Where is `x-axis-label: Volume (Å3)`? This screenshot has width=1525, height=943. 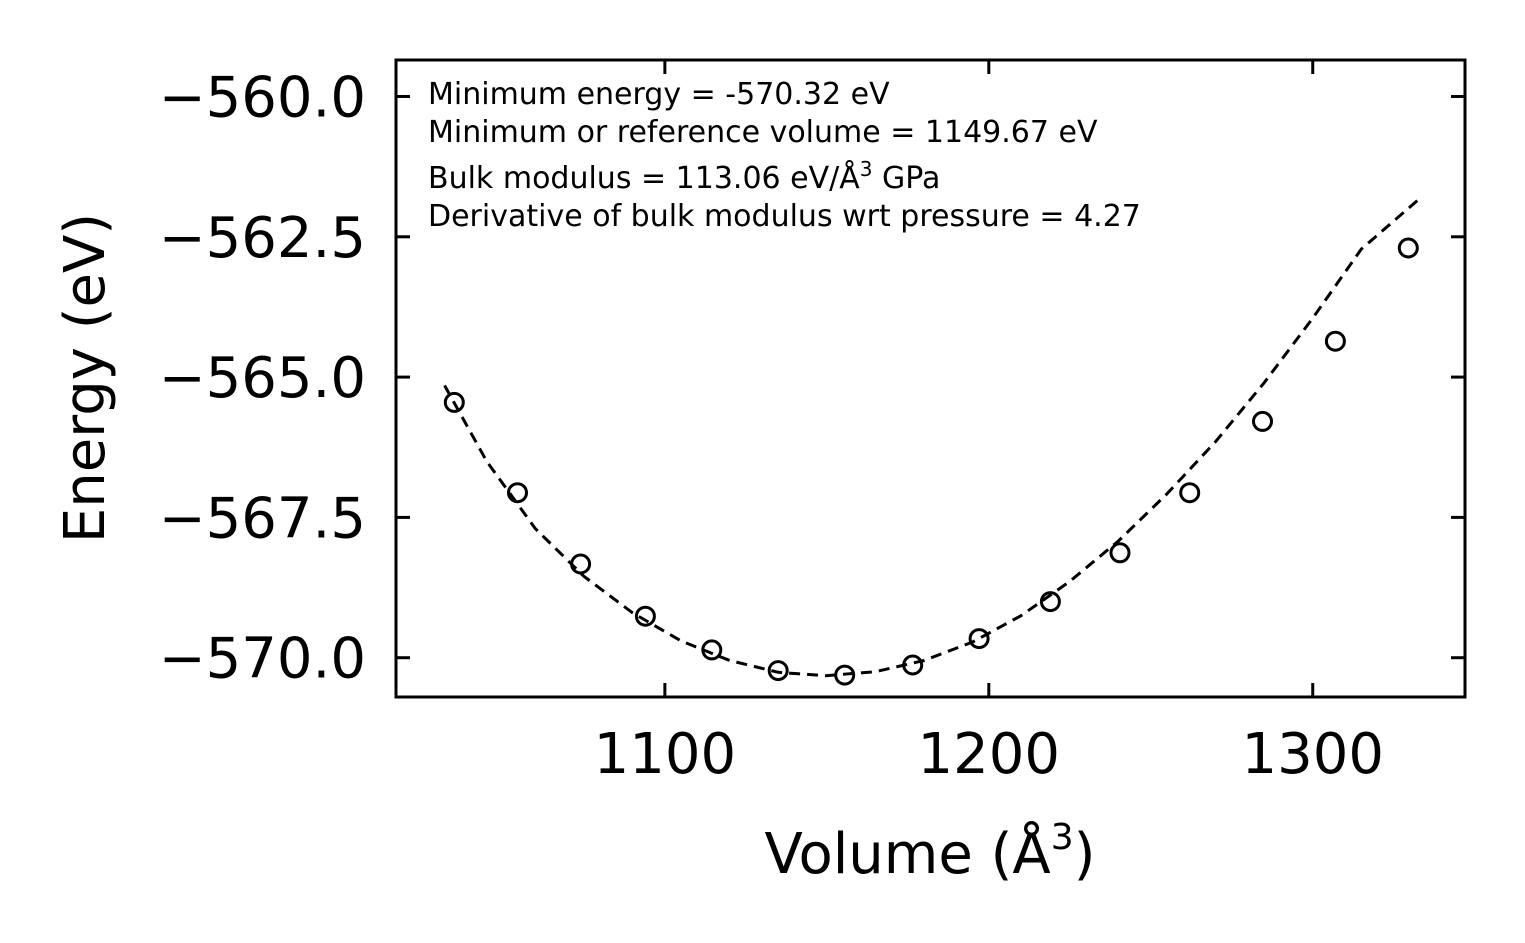
x-axis-label: Volume (Å3) is located at coordinates (930, 852).